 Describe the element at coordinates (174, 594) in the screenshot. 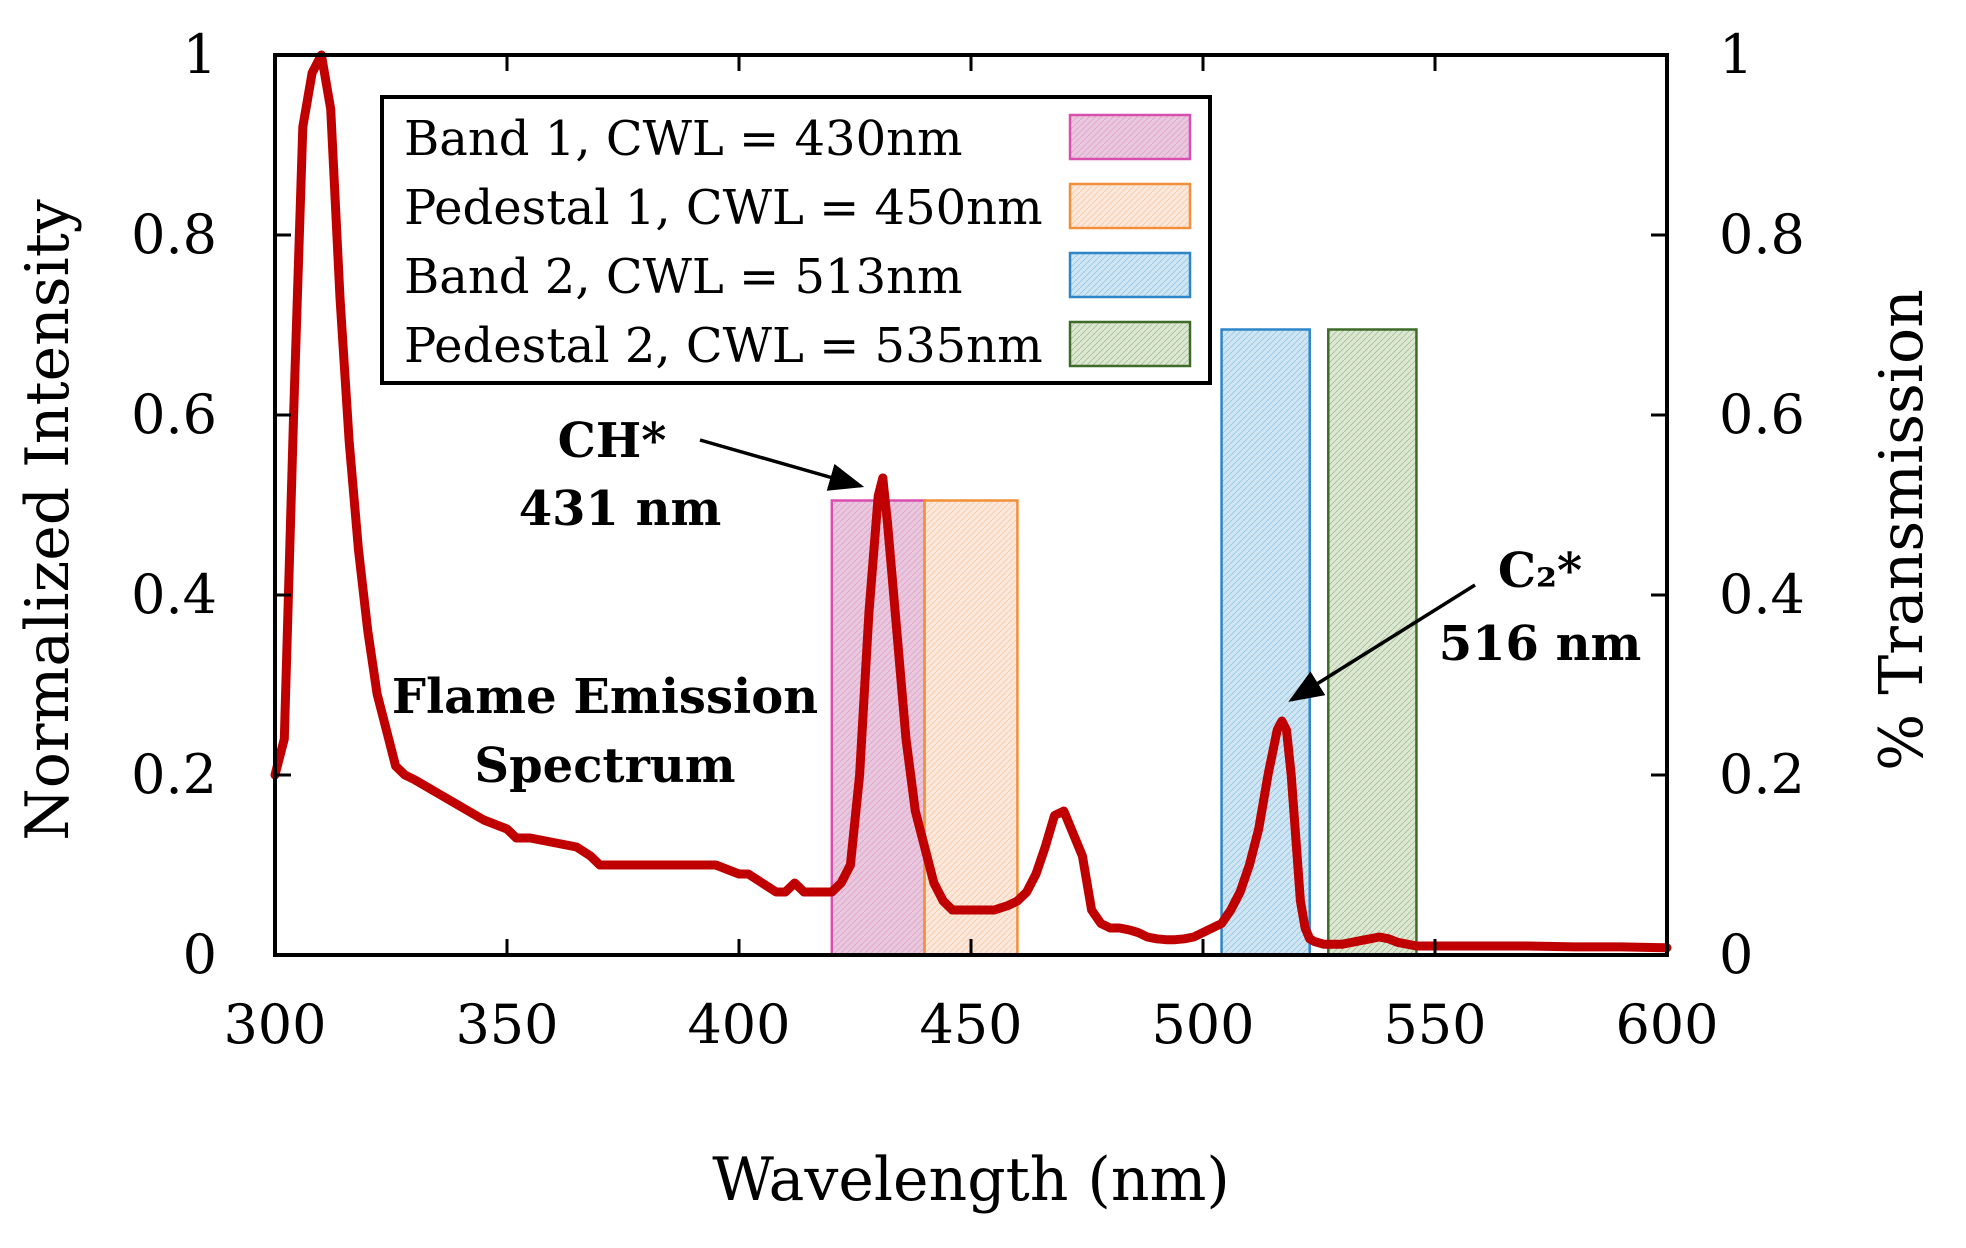

I see `y-tick-label: 0.4` at that location.